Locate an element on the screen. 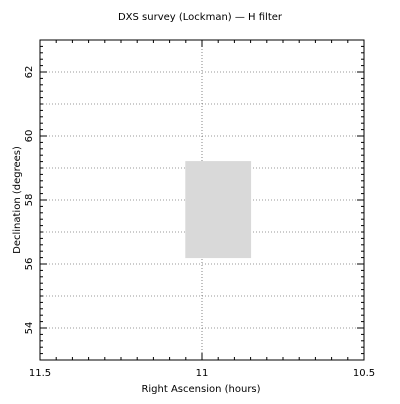 Image resolution: width=400 pixels, height=404 pixels. x-axis-label: Right Ascension (hours) is located at coordinates (200, 389).